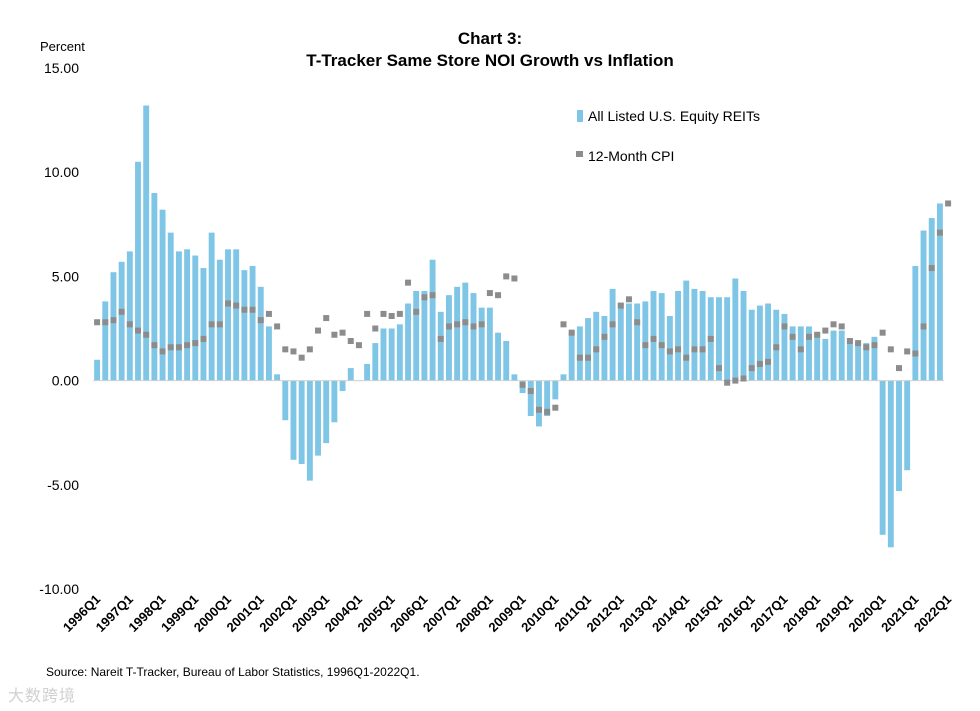 This screenshot has width=980, height=711. Describe the element at coordinates (490, 38) in the screenshot. I see `chart-title-line1: Chart 3:` at that location.